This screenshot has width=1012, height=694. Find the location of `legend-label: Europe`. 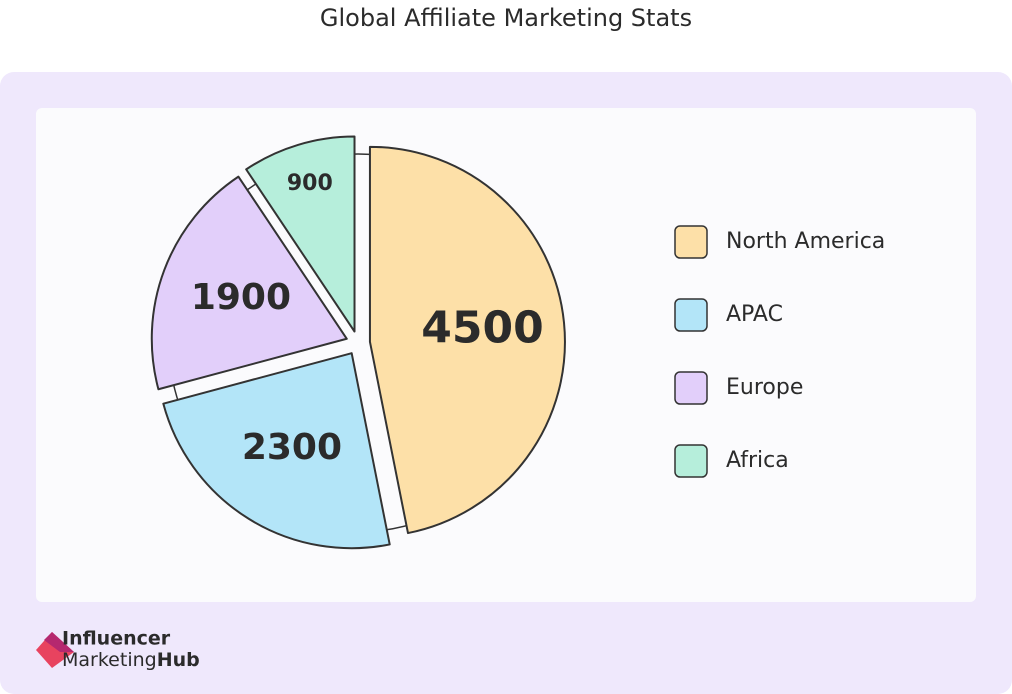

legend-label: Europe is located at coordinates (764, 387).